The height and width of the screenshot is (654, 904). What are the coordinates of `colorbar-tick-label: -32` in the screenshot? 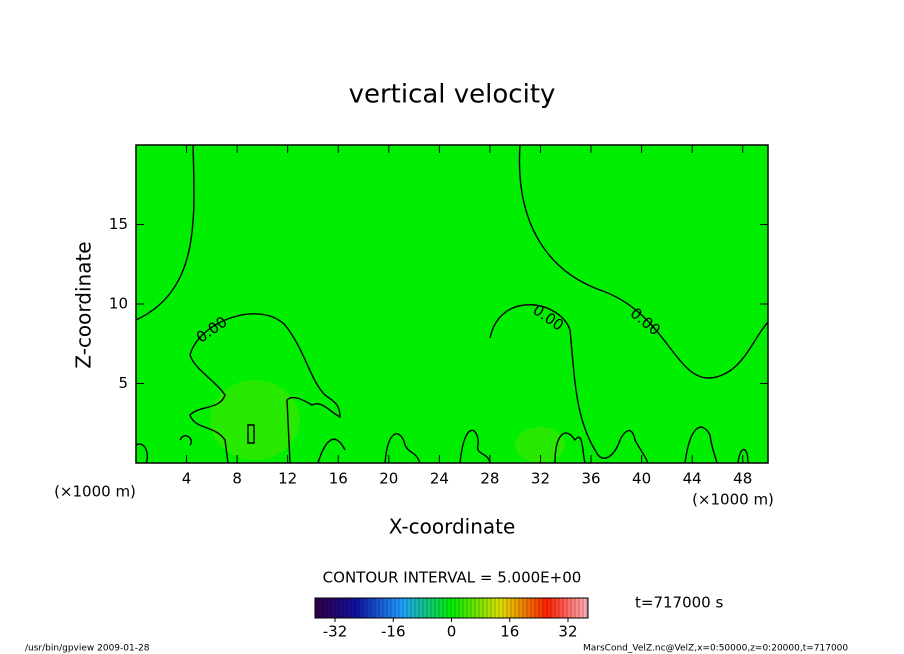 It's located at (335, 632).